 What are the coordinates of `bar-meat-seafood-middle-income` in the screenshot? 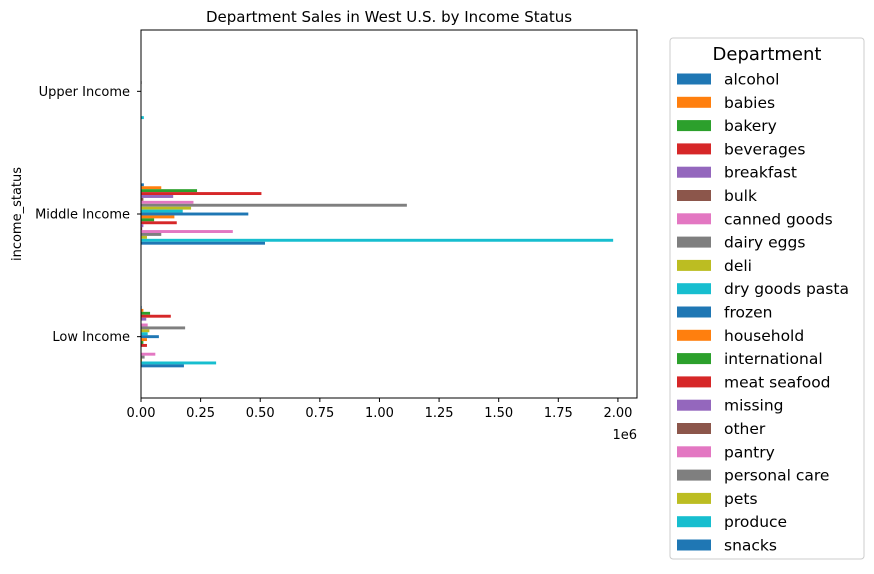 It's located at (159, 222).